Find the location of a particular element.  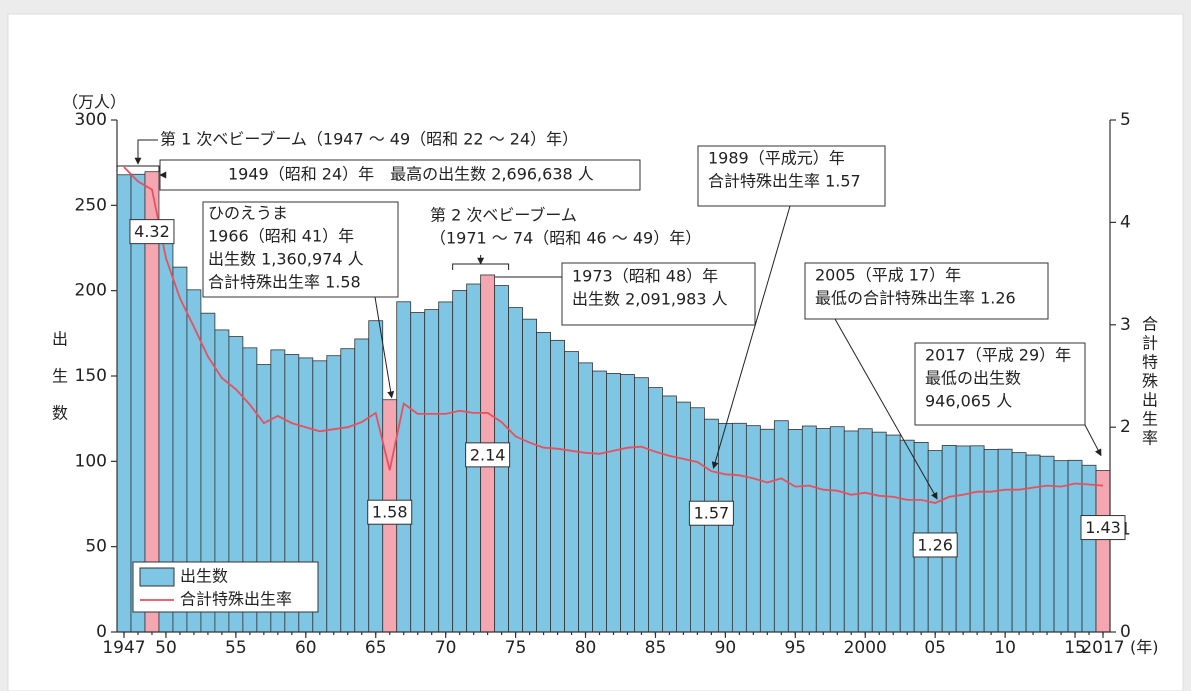

x-tick-label: 90 is located at coordinates (726, 648).